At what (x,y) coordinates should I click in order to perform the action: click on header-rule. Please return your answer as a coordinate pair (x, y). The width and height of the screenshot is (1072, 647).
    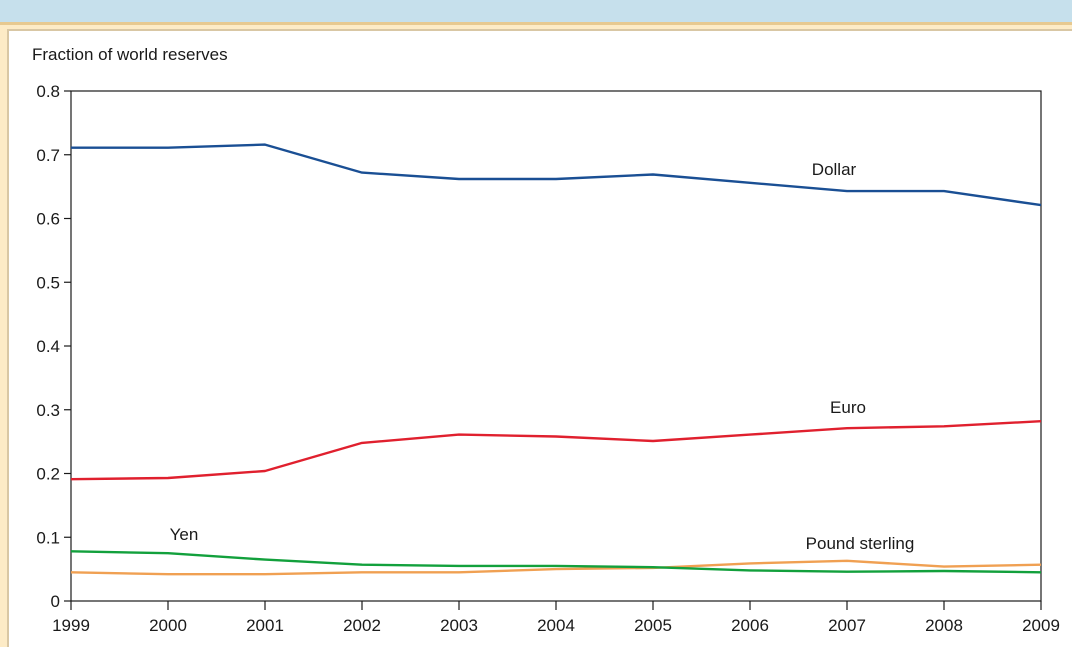
    Looking at the image, I should click on (536, 23).